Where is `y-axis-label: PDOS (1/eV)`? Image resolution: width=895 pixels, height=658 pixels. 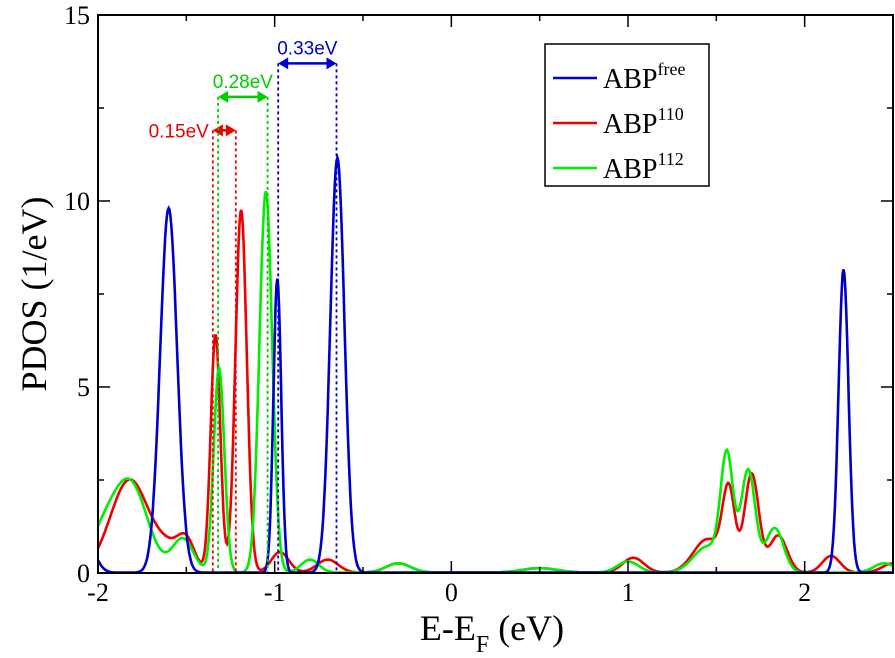 y-axis-label: PDOS (1/eV) is located at coordinates (34, 294).